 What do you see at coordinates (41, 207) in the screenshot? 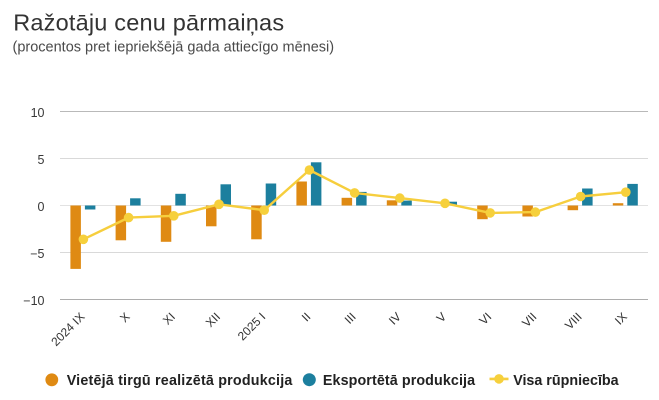
I see `svg-text: 0` at bounding box center [41, 207].